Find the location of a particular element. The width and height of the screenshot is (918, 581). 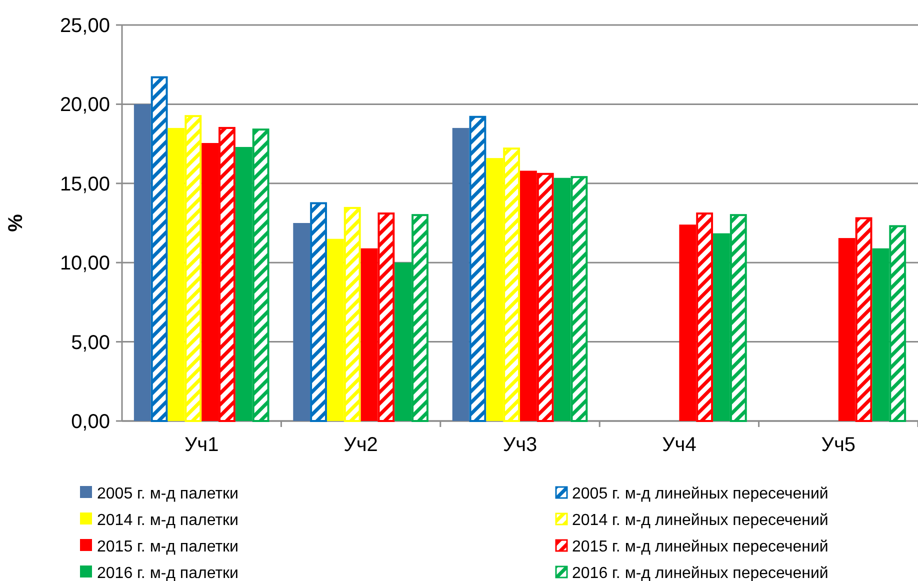

legend-label: 2015 г. м-д линейных пересечений is located at coordinates (700, 547).